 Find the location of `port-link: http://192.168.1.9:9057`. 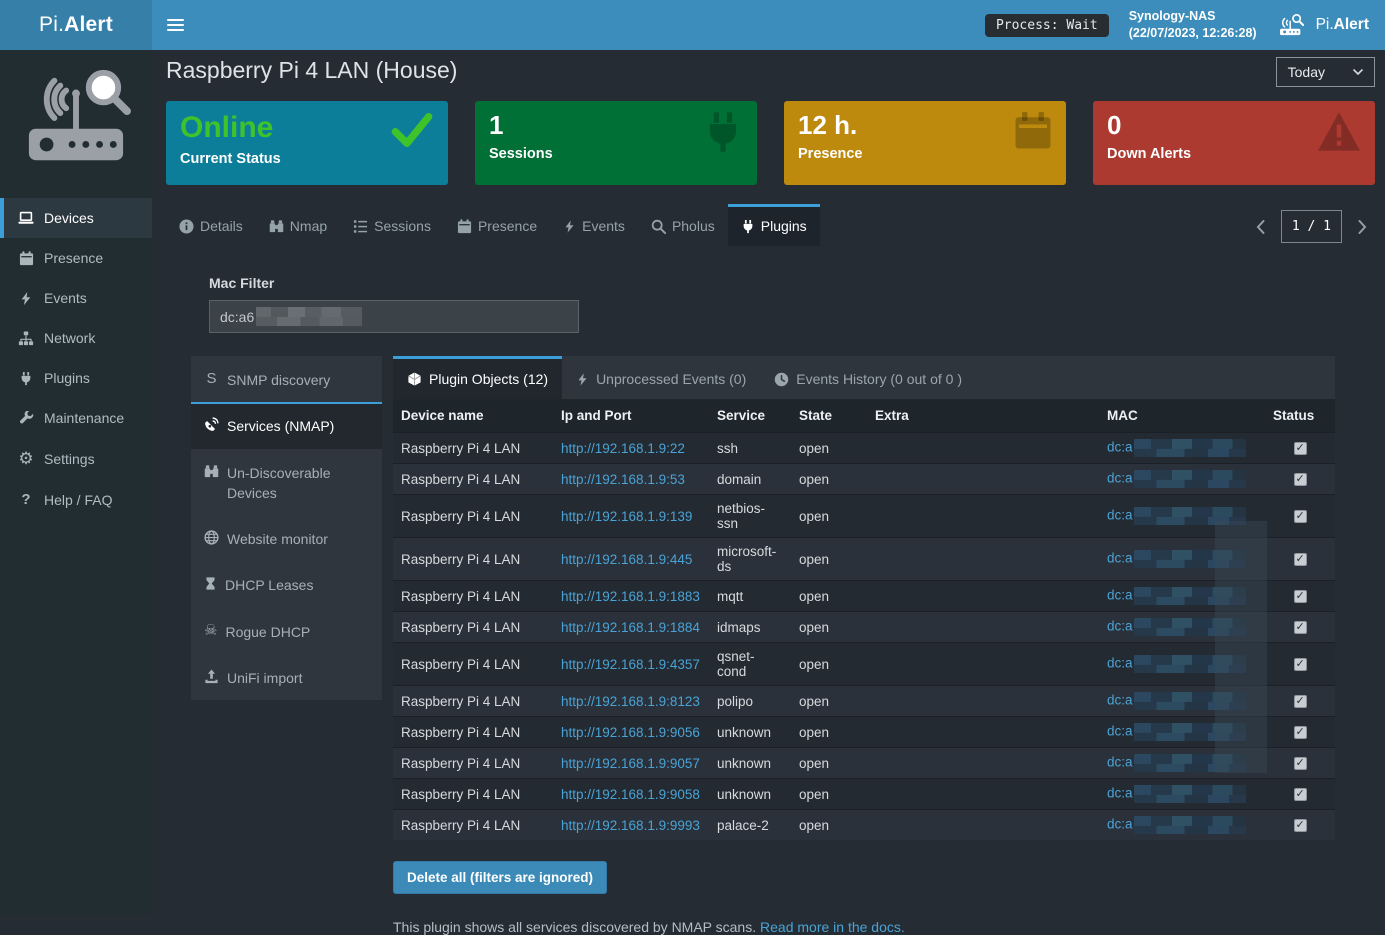

port-link: http://192.168.1.9:9057 is located at coordinates (630, 763).